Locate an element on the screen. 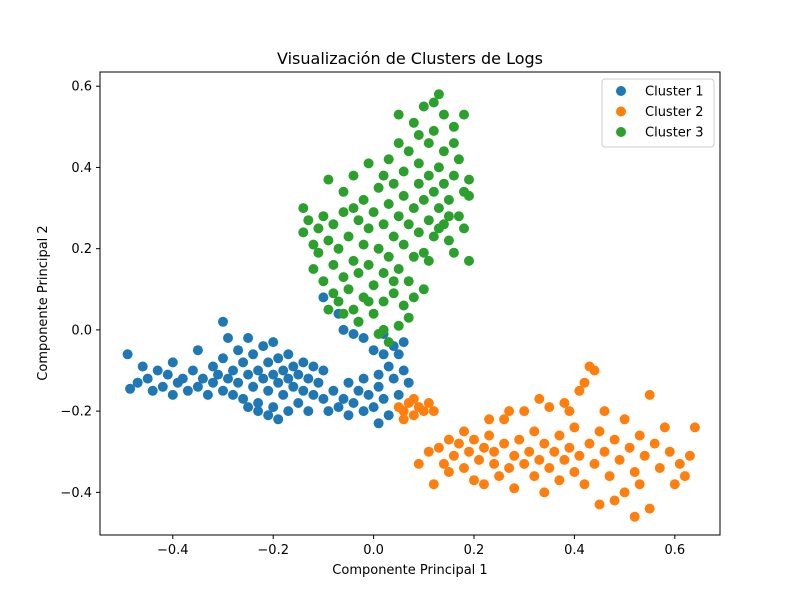 This screenshot has width=800, height=600. x-tick-label: 0.6 is located at coordinates (674, 550).